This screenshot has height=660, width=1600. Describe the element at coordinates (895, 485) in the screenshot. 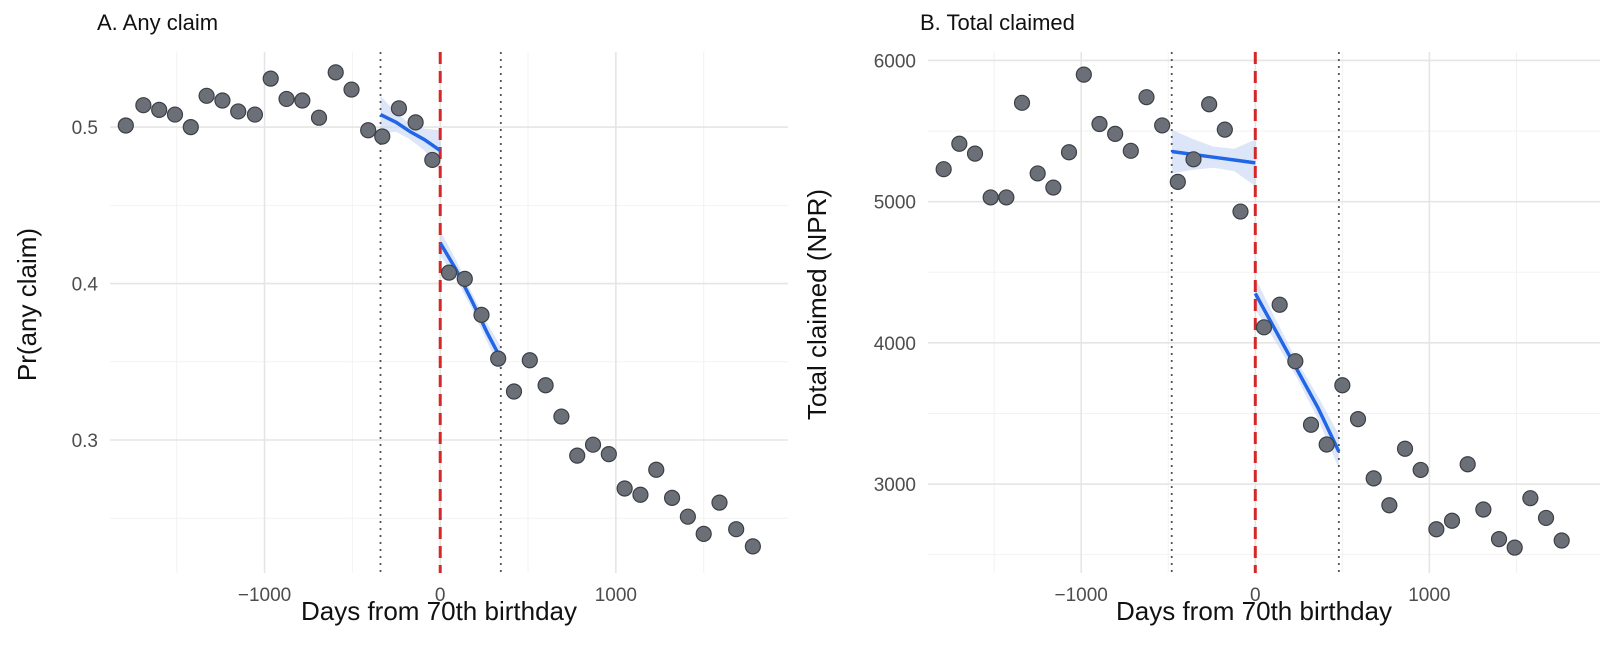

I see `y-tick-label: 3000` at that location.